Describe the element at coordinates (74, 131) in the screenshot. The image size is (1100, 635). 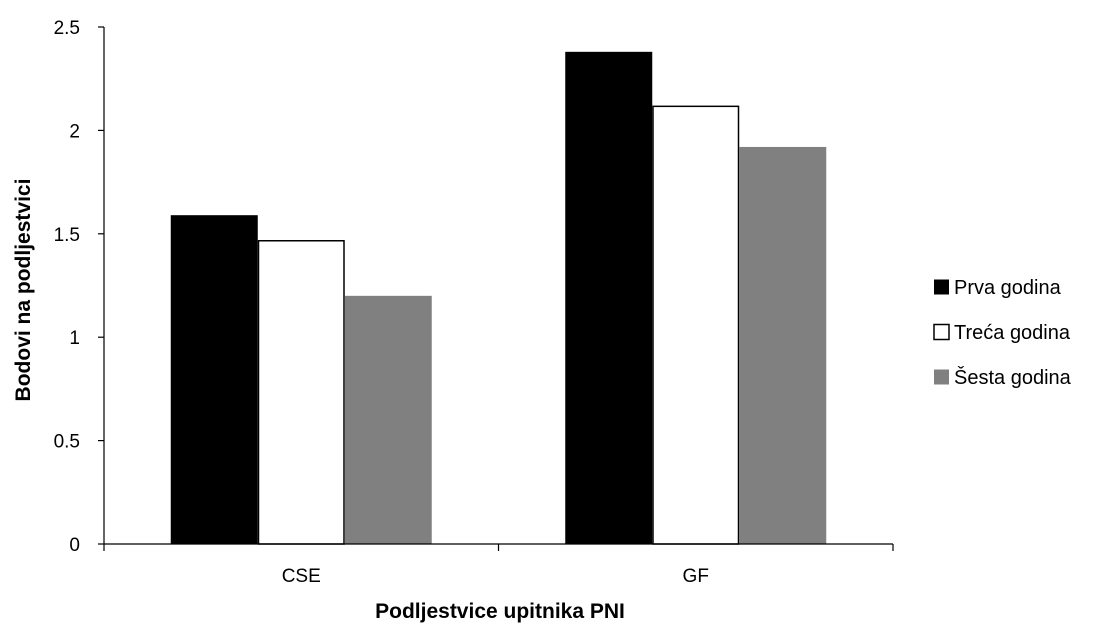
I see `y-tick-label: 2` at that location.